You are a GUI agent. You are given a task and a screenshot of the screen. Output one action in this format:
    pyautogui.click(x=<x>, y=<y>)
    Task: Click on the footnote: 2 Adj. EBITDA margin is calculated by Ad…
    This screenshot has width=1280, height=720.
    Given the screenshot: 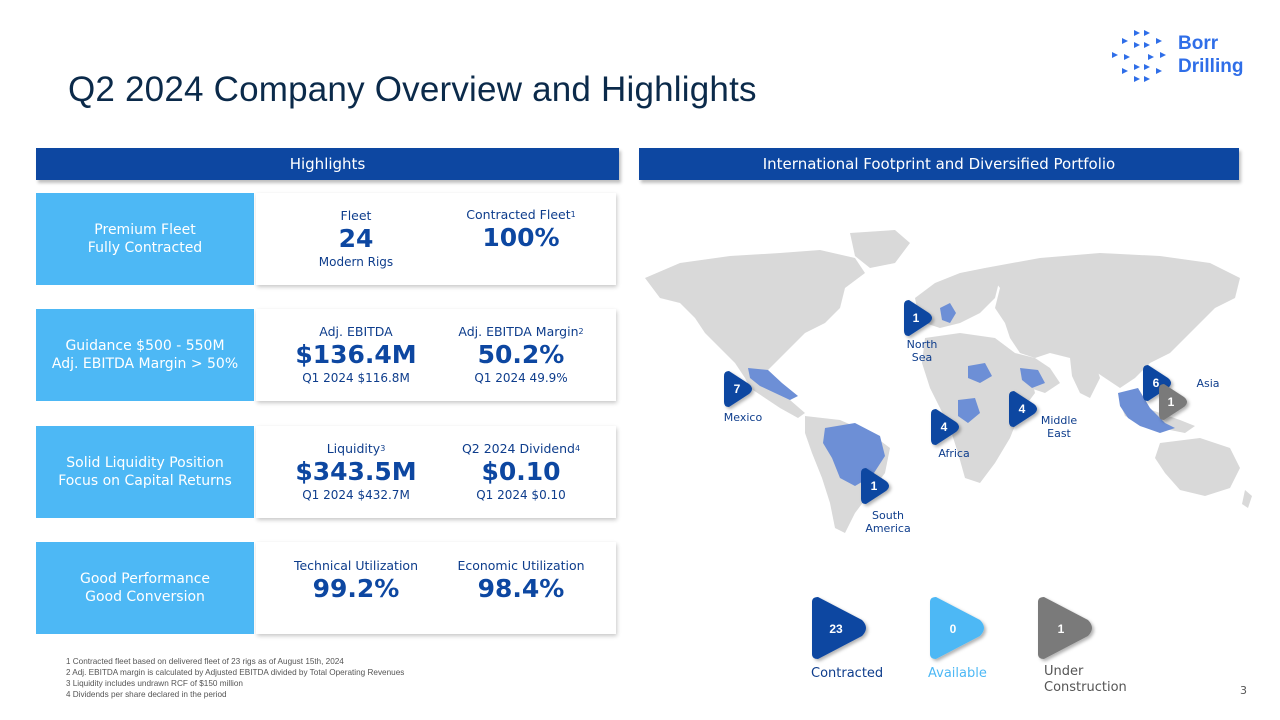 What is the action you would take?
    pyautogui.click(x=235, y=672)
    